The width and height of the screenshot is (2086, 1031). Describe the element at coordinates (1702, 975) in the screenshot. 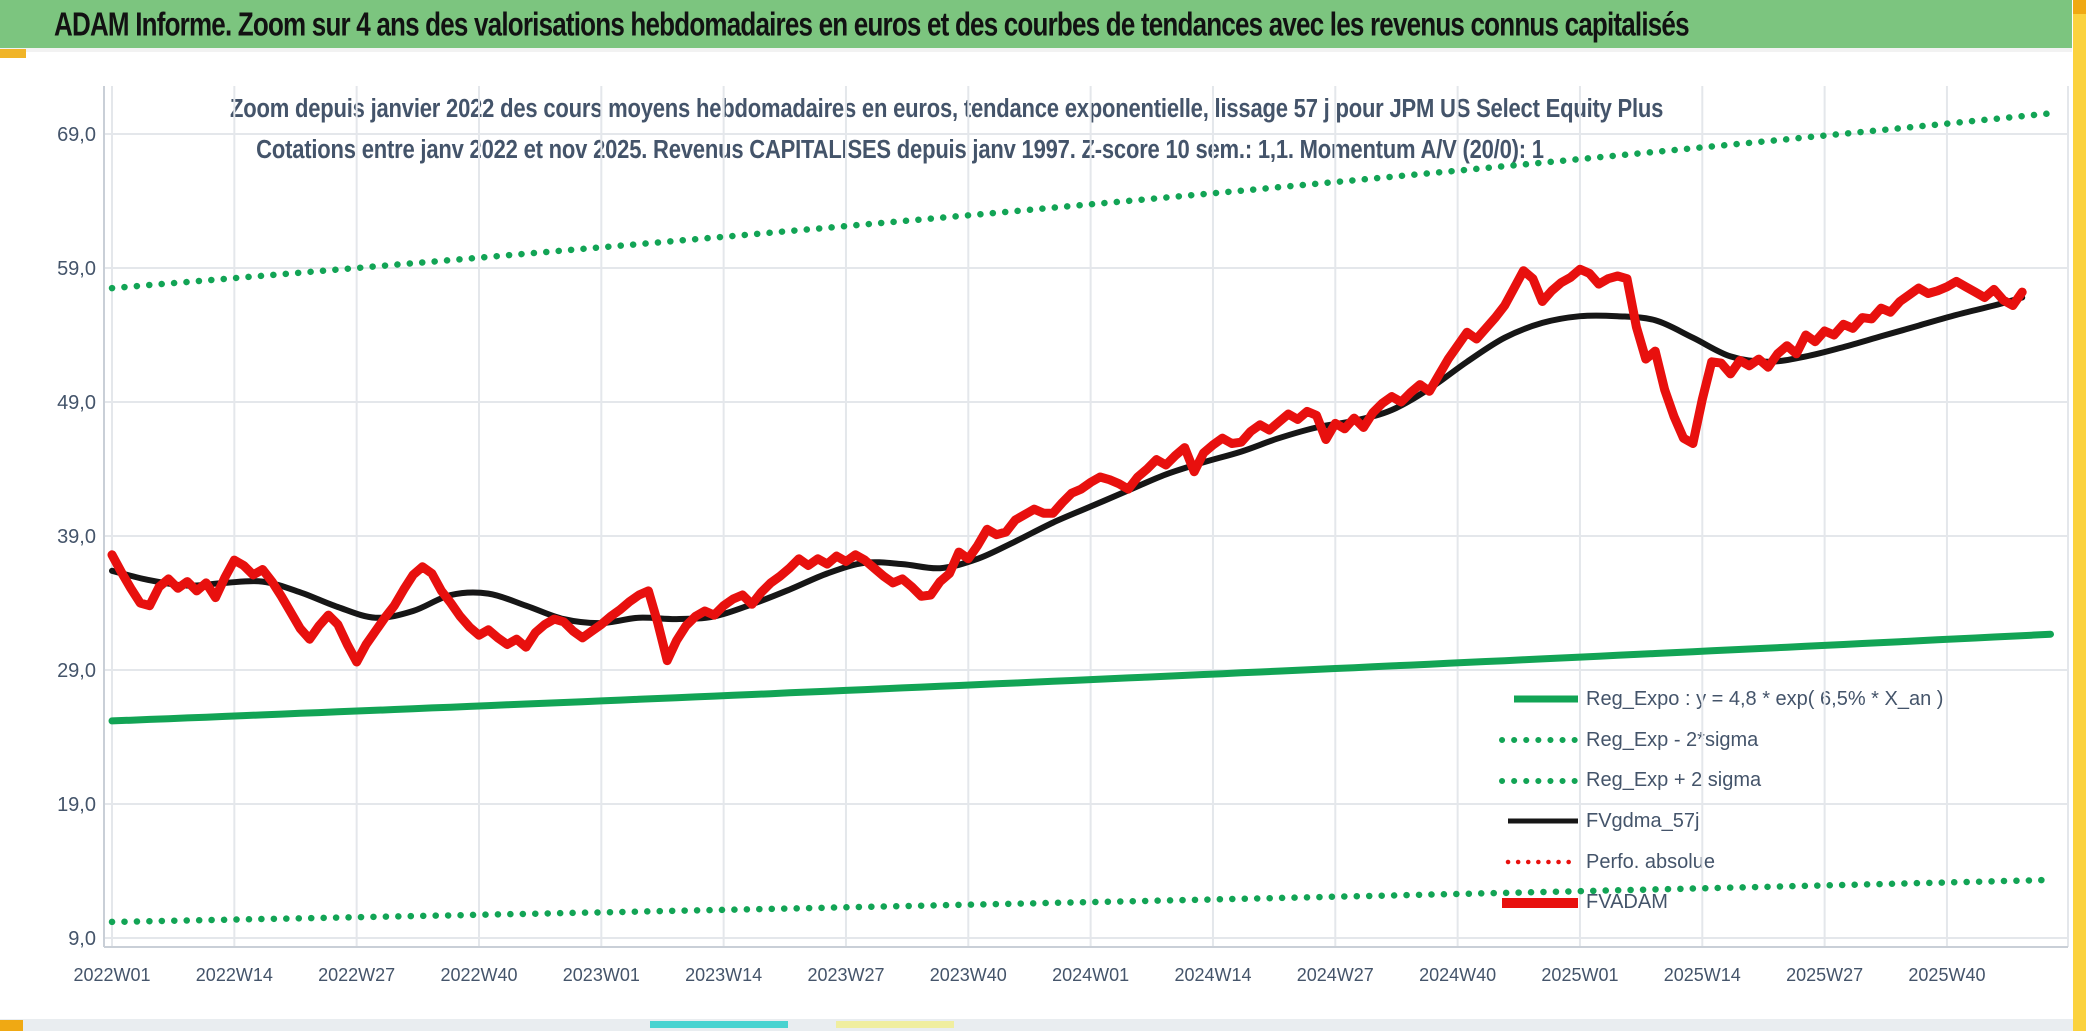

I see `x-tick-label: 2025W14` at that location.